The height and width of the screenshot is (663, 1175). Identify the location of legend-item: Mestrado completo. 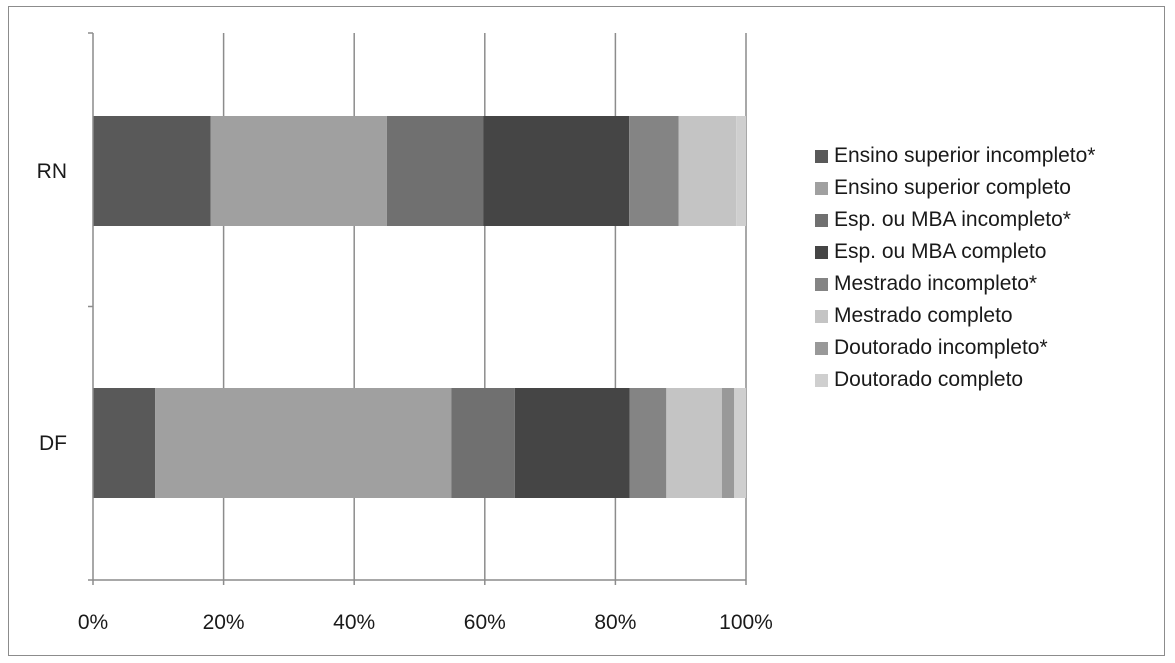
(914, 316).